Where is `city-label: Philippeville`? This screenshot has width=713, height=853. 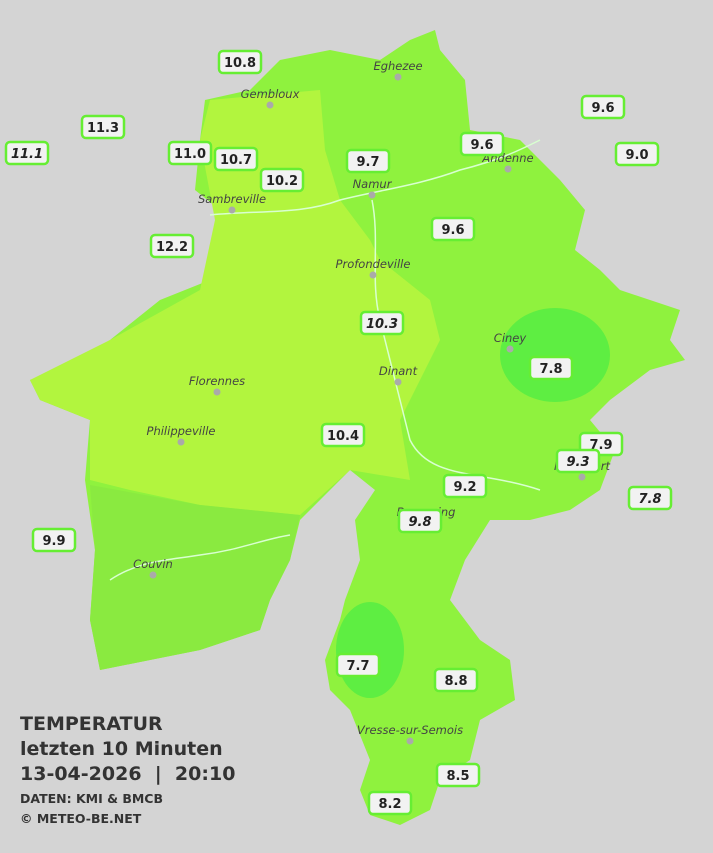 city-label: Philippeville is located at coordinates (181, 431).